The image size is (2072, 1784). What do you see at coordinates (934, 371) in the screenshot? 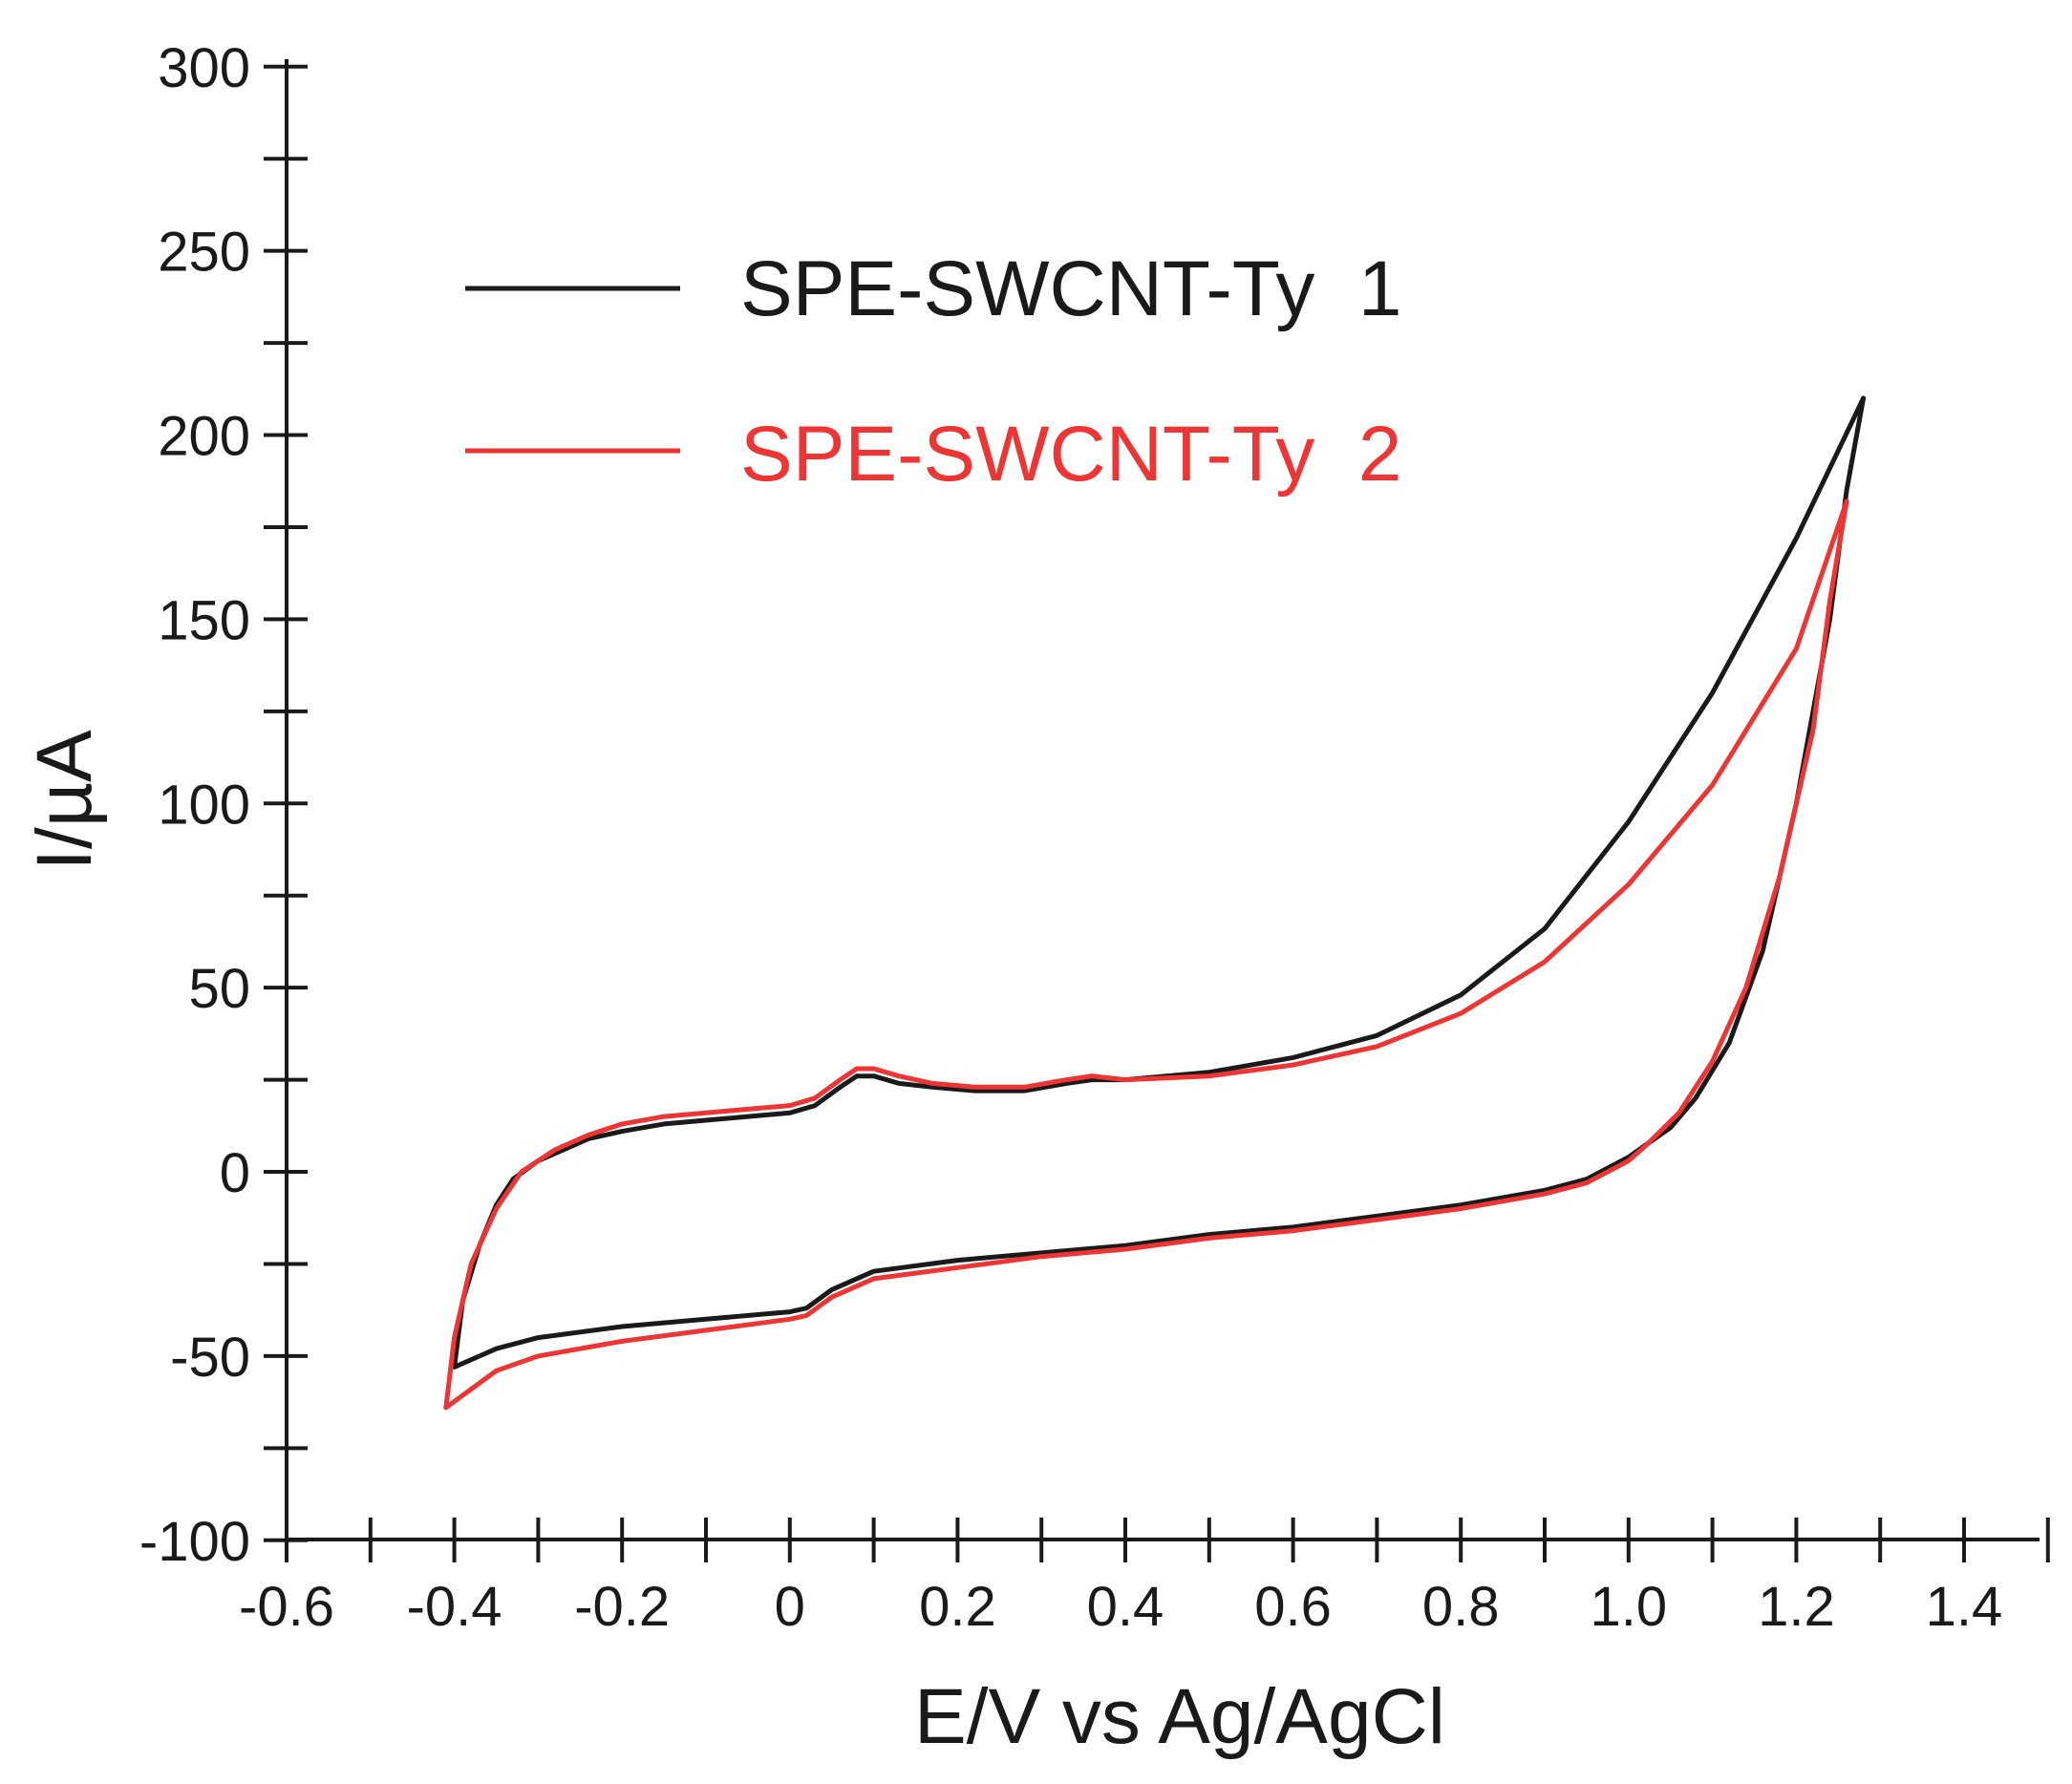
I see `legend: SPE-SWCNT-Ty 1 SPE-SWCNT-Ty 2` at bounding box center [934, 371].